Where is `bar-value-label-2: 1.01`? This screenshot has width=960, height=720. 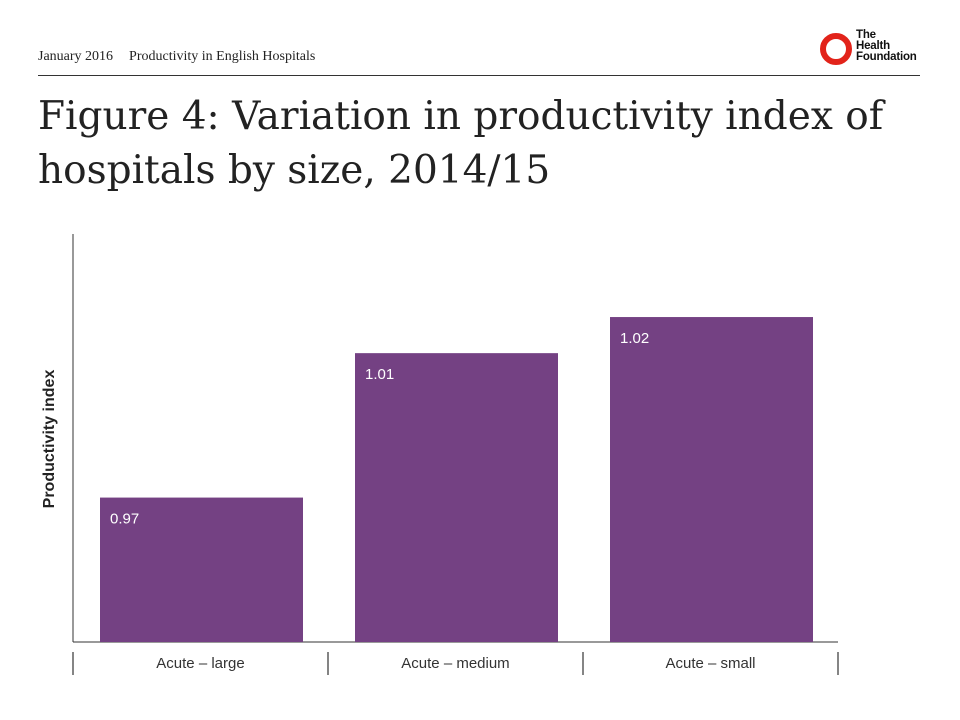 bar-value-label-2: 1.01 is located at coordinates (379, 374).